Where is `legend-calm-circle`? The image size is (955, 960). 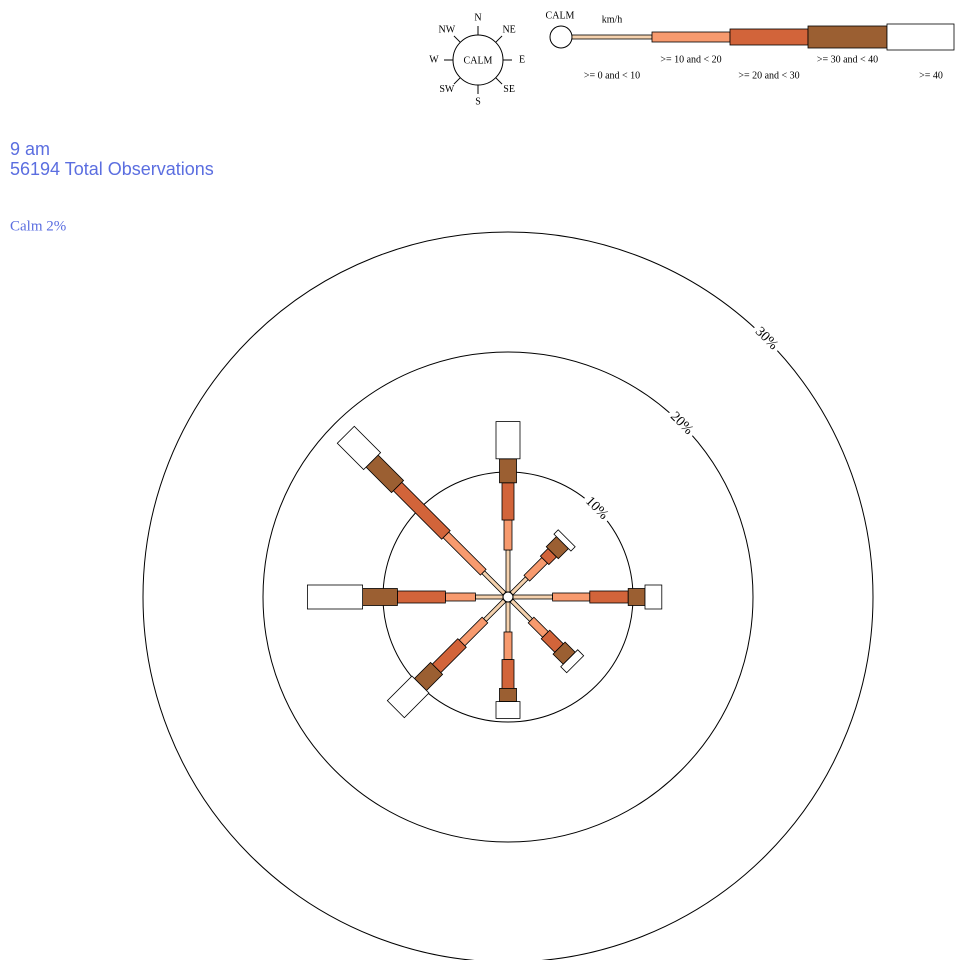 legend-calm-circle is located at coordinates (561, 37).